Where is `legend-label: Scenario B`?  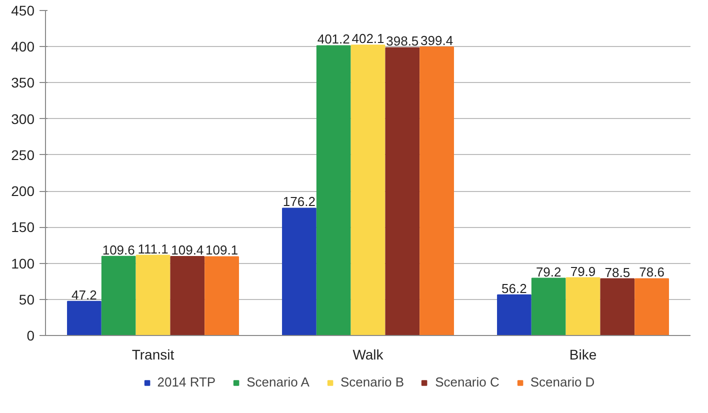
legend-label: Scenario B is located at coordinates (372, 382).